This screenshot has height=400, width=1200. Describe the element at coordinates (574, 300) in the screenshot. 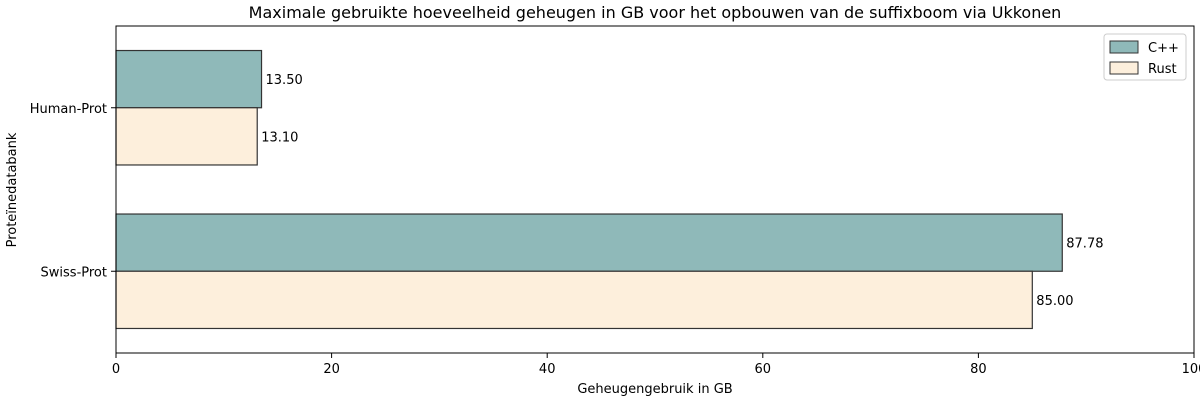

I see `bar-rust-swiss-prot` at that location.